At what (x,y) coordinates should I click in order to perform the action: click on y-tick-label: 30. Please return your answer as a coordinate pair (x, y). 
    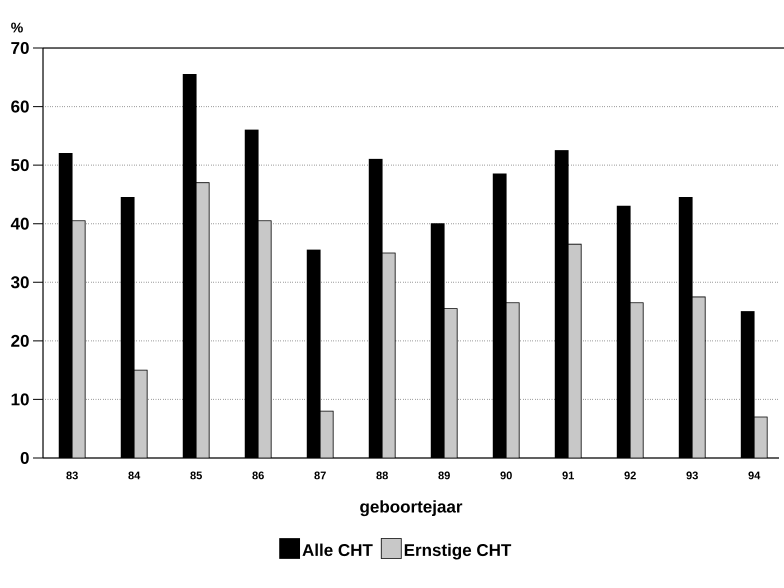
    Looking at the image, I should click on (19, 282).